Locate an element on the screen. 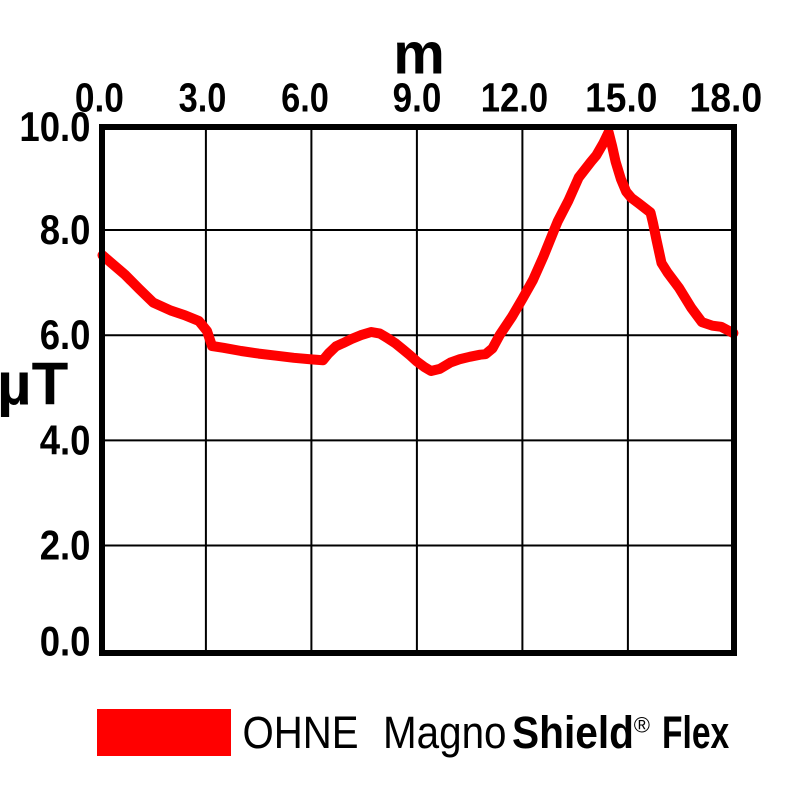  svg-text: 18.0 is located at coordinates (725, 98).